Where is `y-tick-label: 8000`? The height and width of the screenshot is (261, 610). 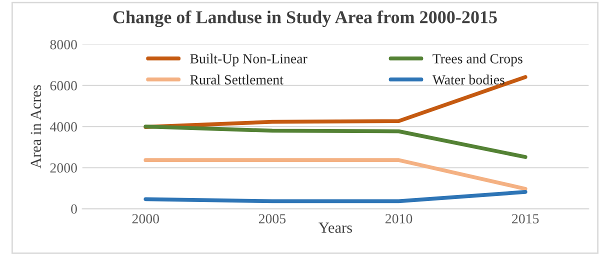
y-tick-label: 8000 is located at coordinates (63, 45).